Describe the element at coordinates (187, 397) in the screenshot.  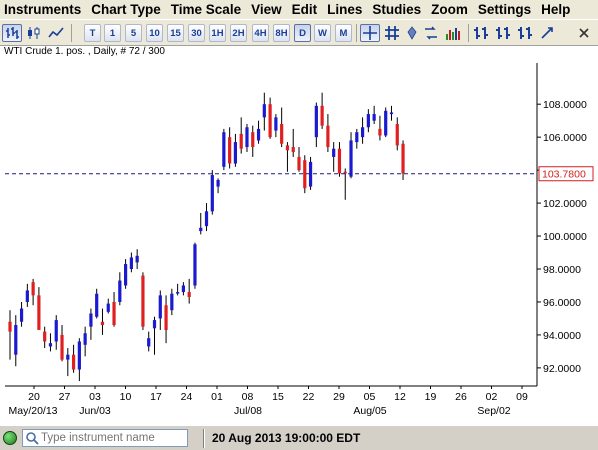
I see `x-tick-label: 24` at that location.